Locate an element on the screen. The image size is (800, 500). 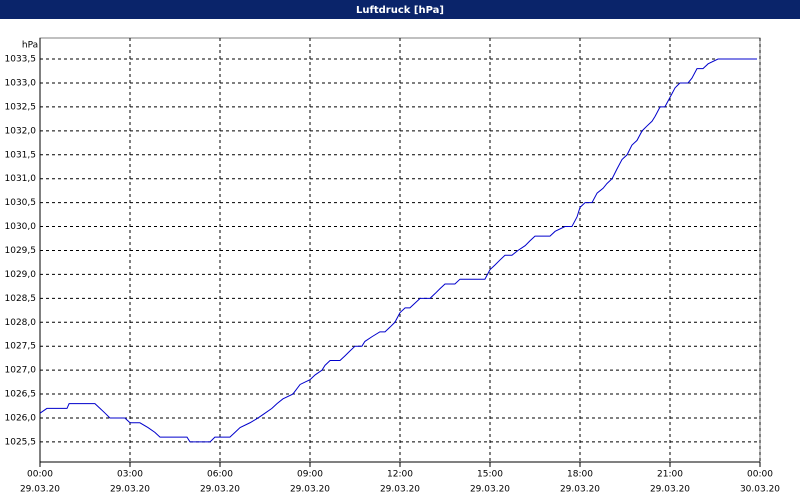
y-tick-label: 1032,5 is located at coordinates (21, 107).